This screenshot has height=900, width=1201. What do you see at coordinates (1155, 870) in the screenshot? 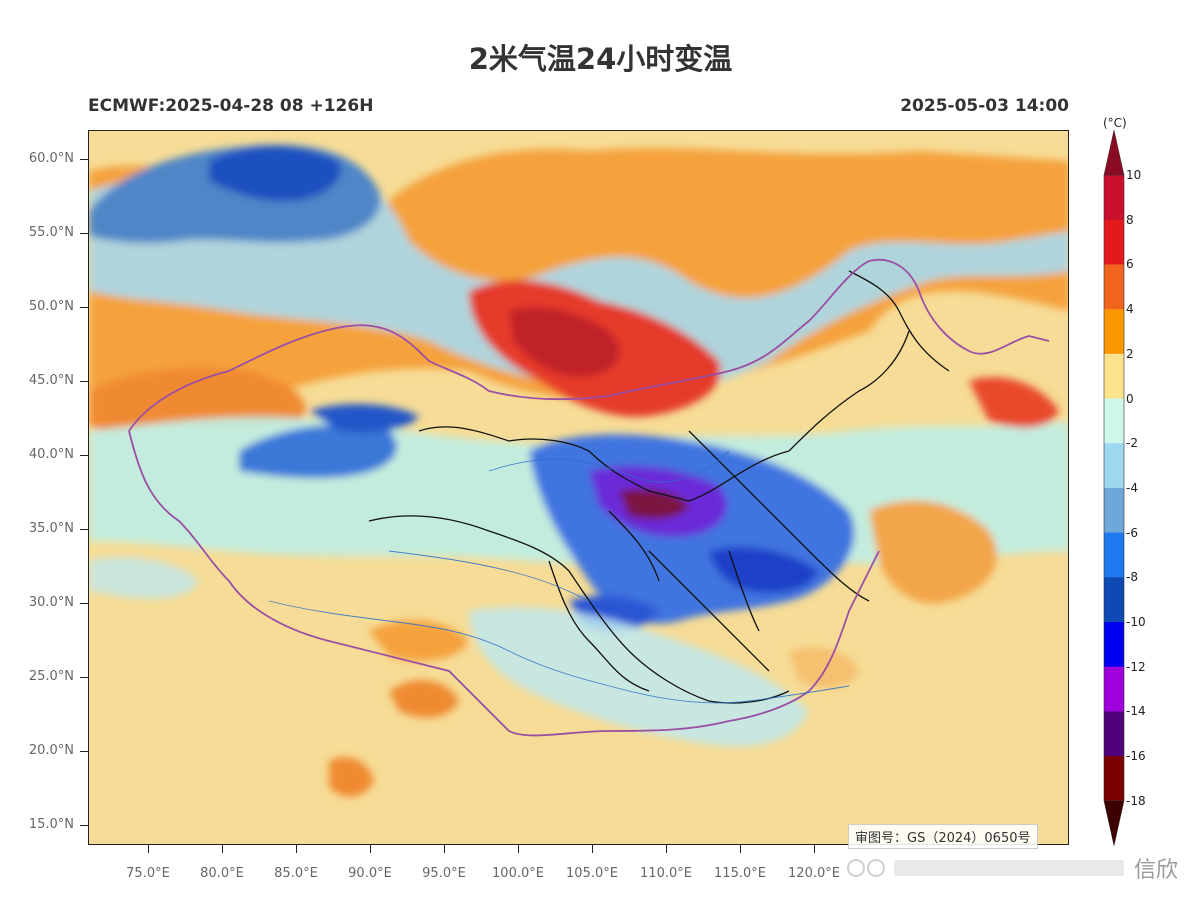
I see `watermark-text: 信欣` at bounding box center [1155, 870].